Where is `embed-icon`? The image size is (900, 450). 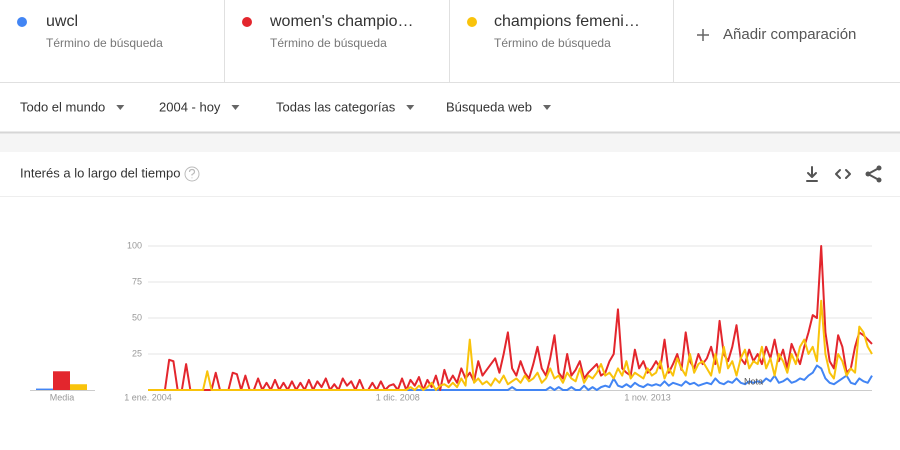 embed-icon is located at coordinates (843, 174).